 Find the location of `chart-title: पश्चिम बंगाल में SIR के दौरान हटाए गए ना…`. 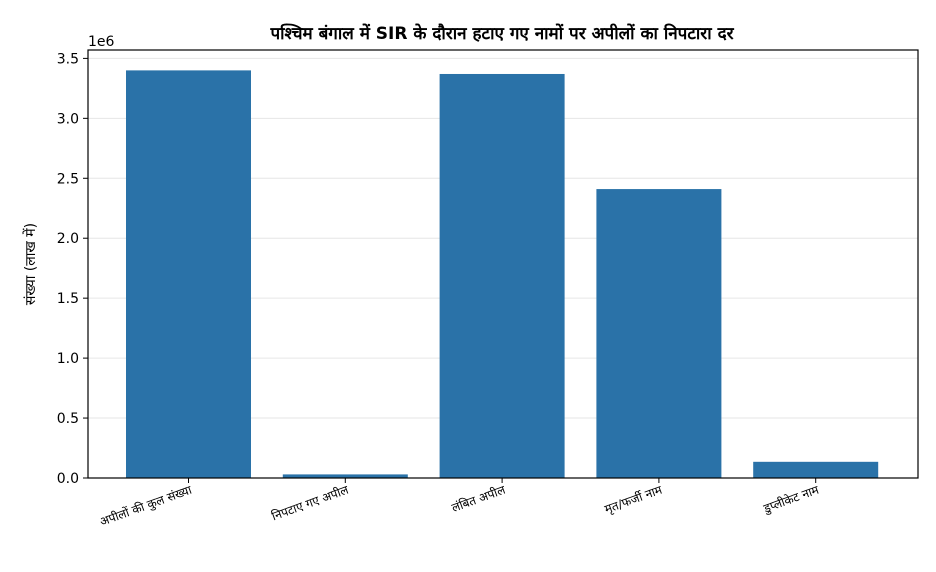

chart-title: पश्चिम बंगाल में SIR के दौरान हटाए गए ना… is located at coordinates (501, 33).